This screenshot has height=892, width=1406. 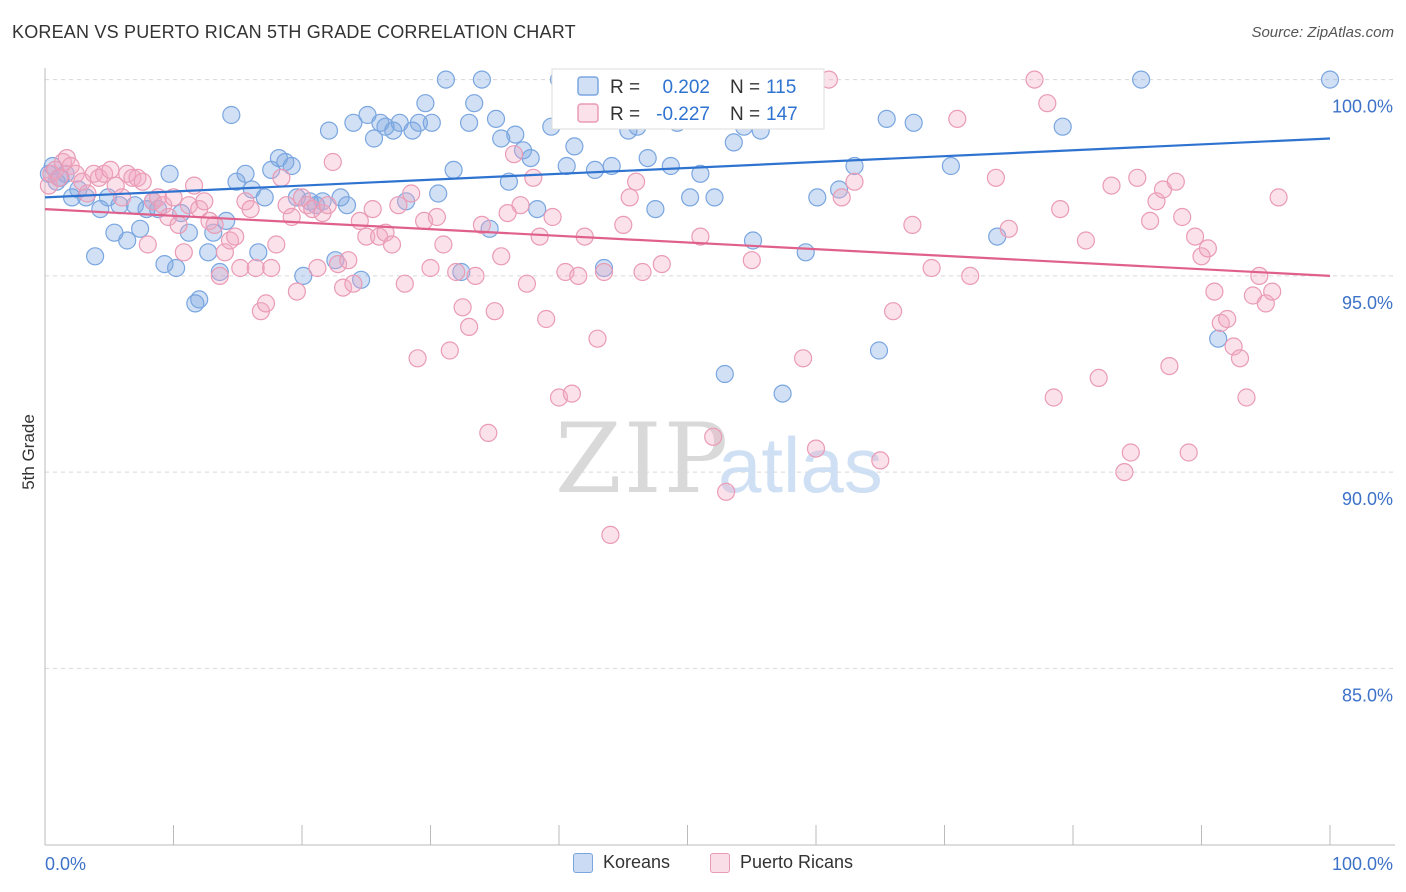 What do you see at coordinates (621, 862) in the screenshot?
I see `legend-item-koreans: Koreans` at bounding box center [621, 862].